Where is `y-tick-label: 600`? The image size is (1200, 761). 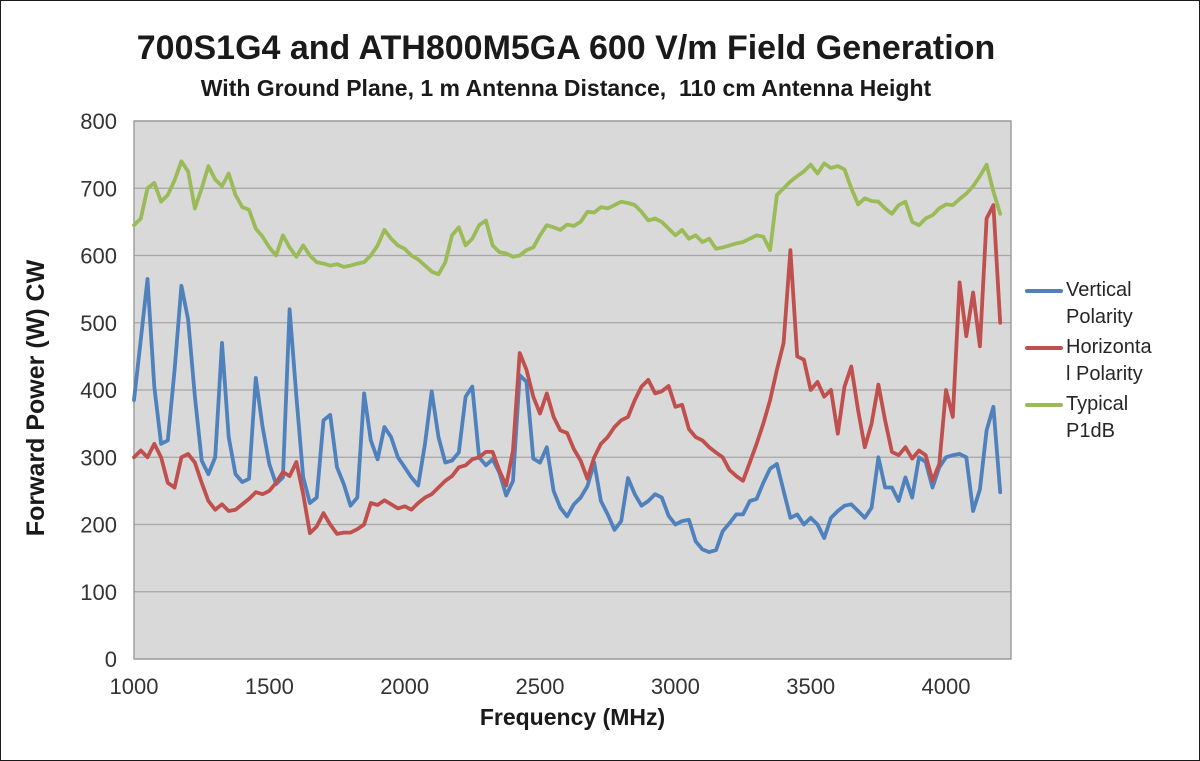 y-tick-label: 600 is located at coordinates (98, 256).